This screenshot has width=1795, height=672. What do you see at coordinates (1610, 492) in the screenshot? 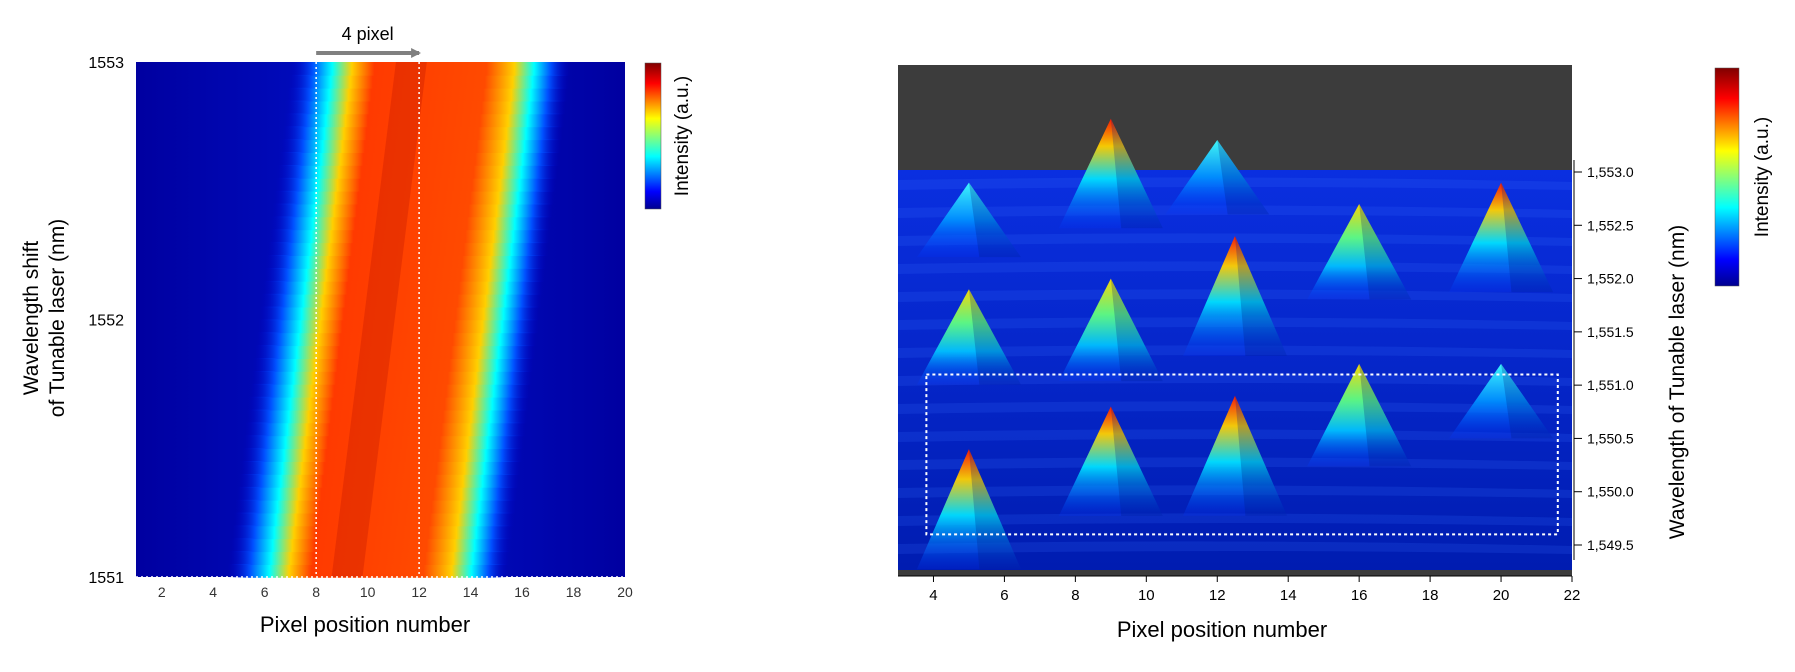
I see `surface-y-tick-label: 1,550.0` at bounding box center [1610, 492].